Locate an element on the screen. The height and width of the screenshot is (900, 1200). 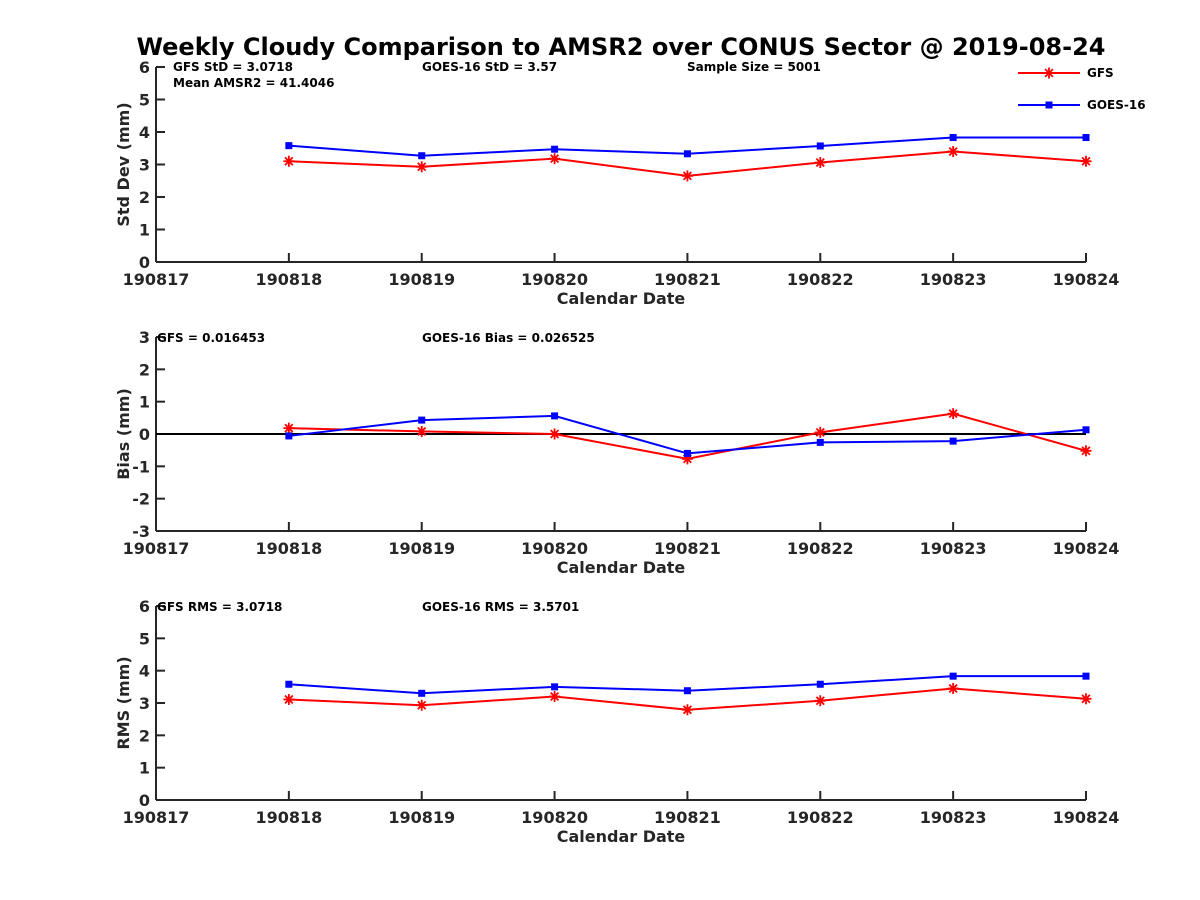
legend-label: GOES-16 is located at coordinates (1116, 105).